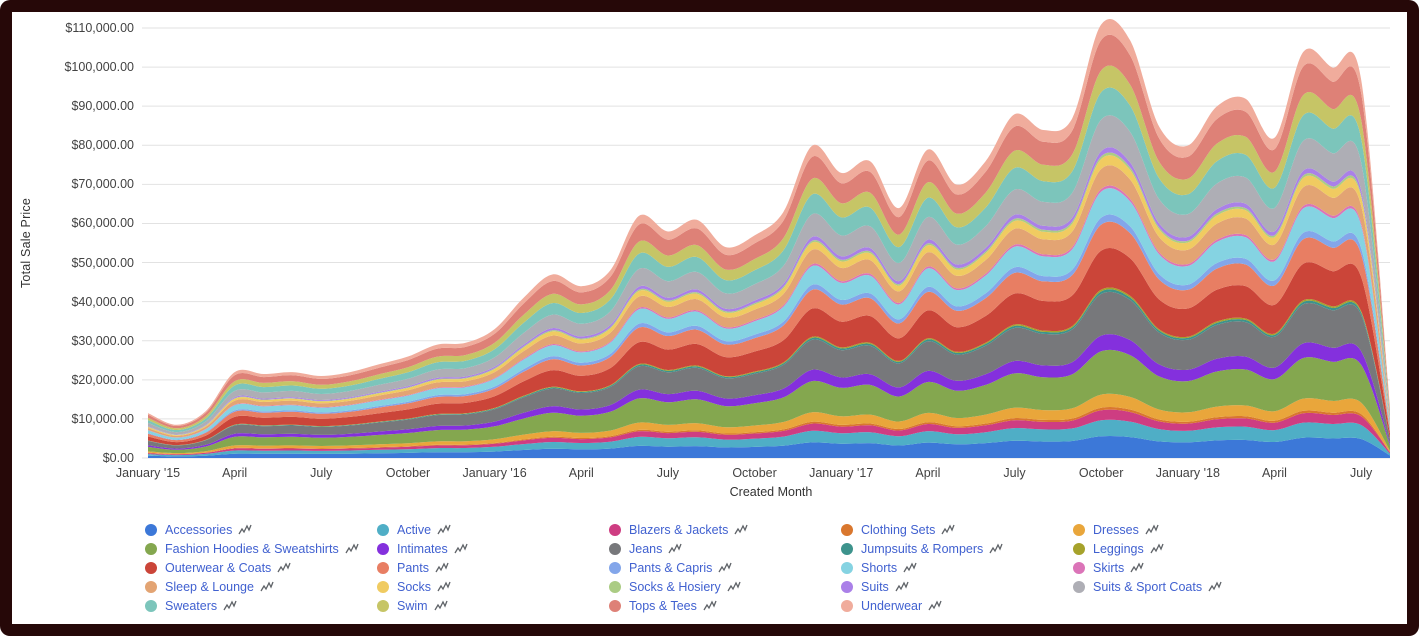  I want to click on legend-label: Suits & Sport Coats, so click(1148, 586).